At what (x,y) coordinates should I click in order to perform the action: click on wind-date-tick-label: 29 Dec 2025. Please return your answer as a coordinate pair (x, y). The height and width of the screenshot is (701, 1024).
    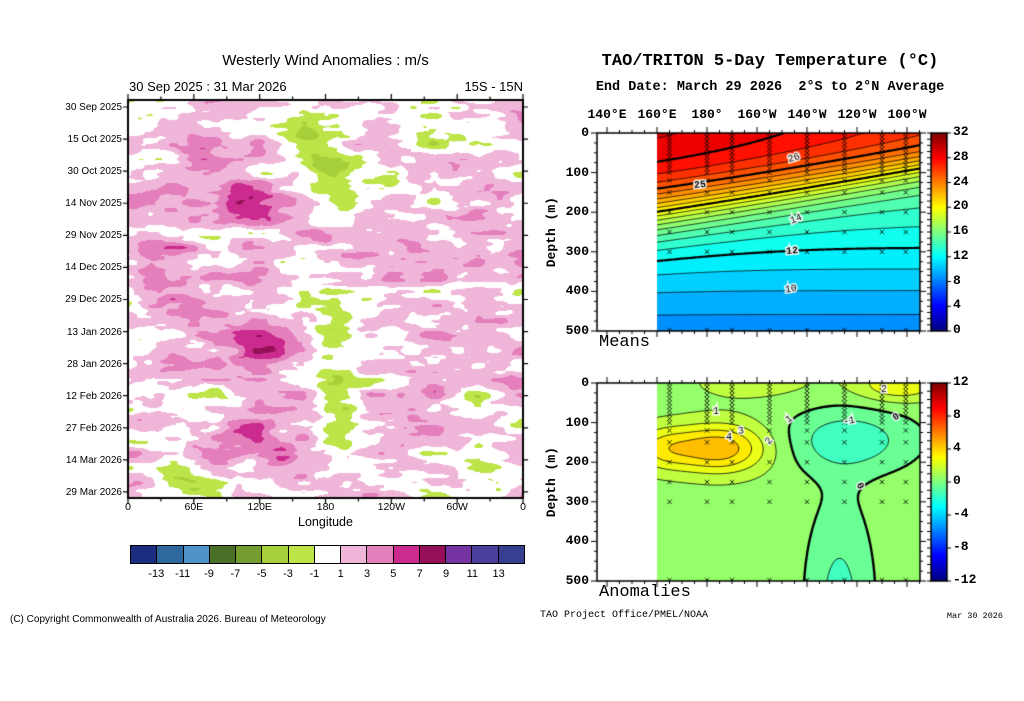
    Looking at the image, I should click on (93, 300).